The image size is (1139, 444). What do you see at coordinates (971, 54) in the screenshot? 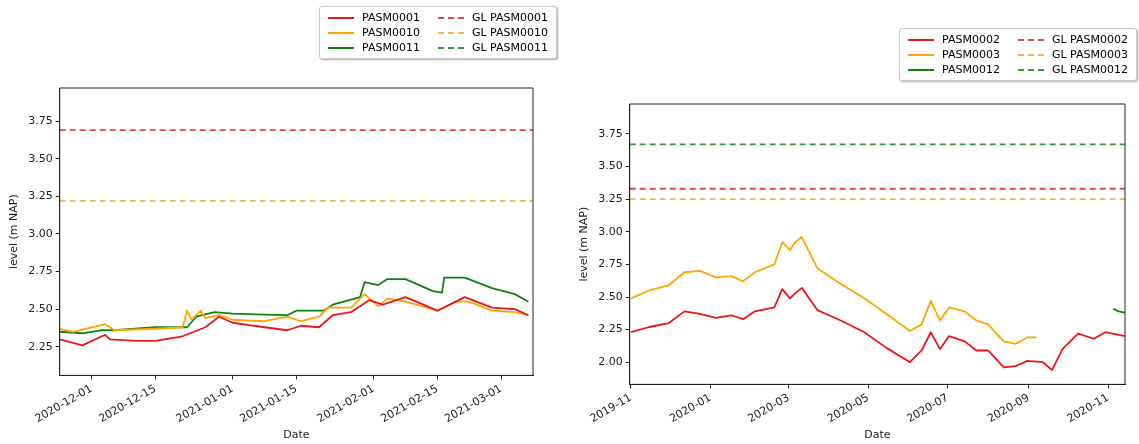
I see `legend-label: PASM0003` at bounding box center [971, 54].